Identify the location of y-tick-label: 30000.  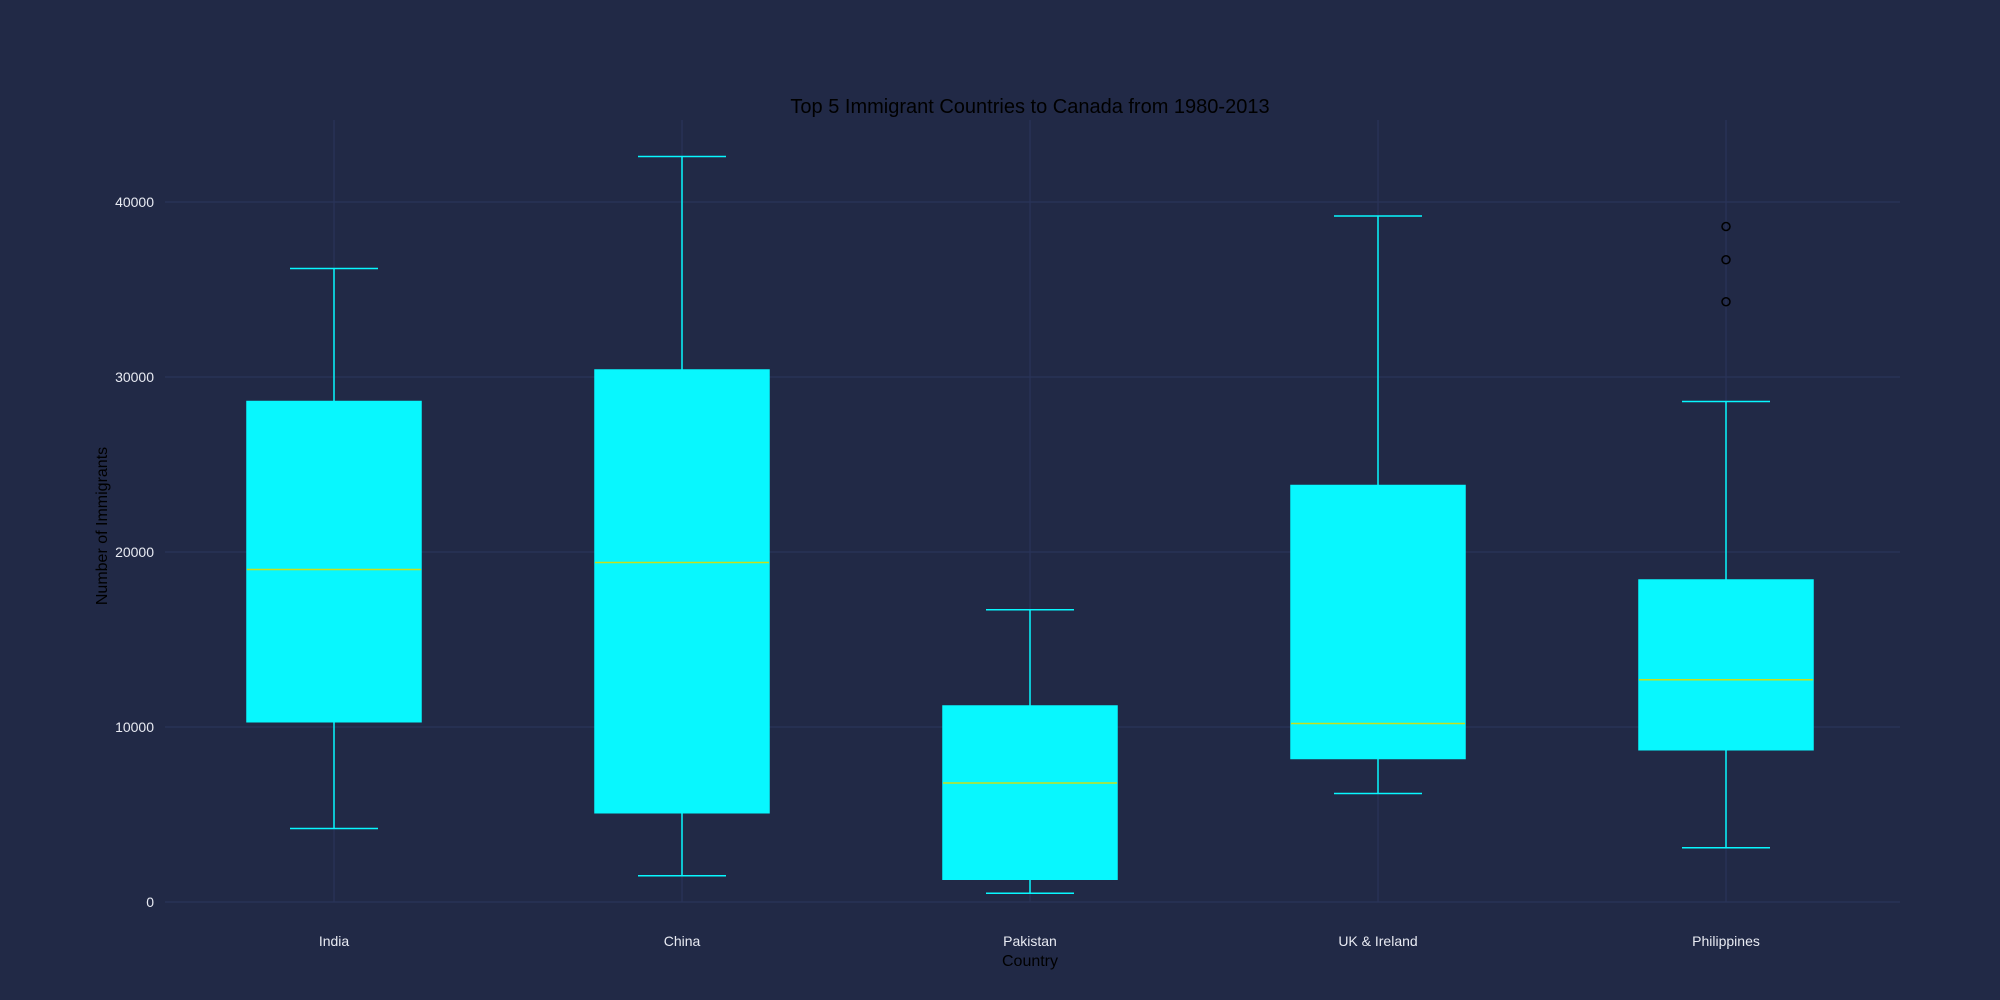
(134, 377).